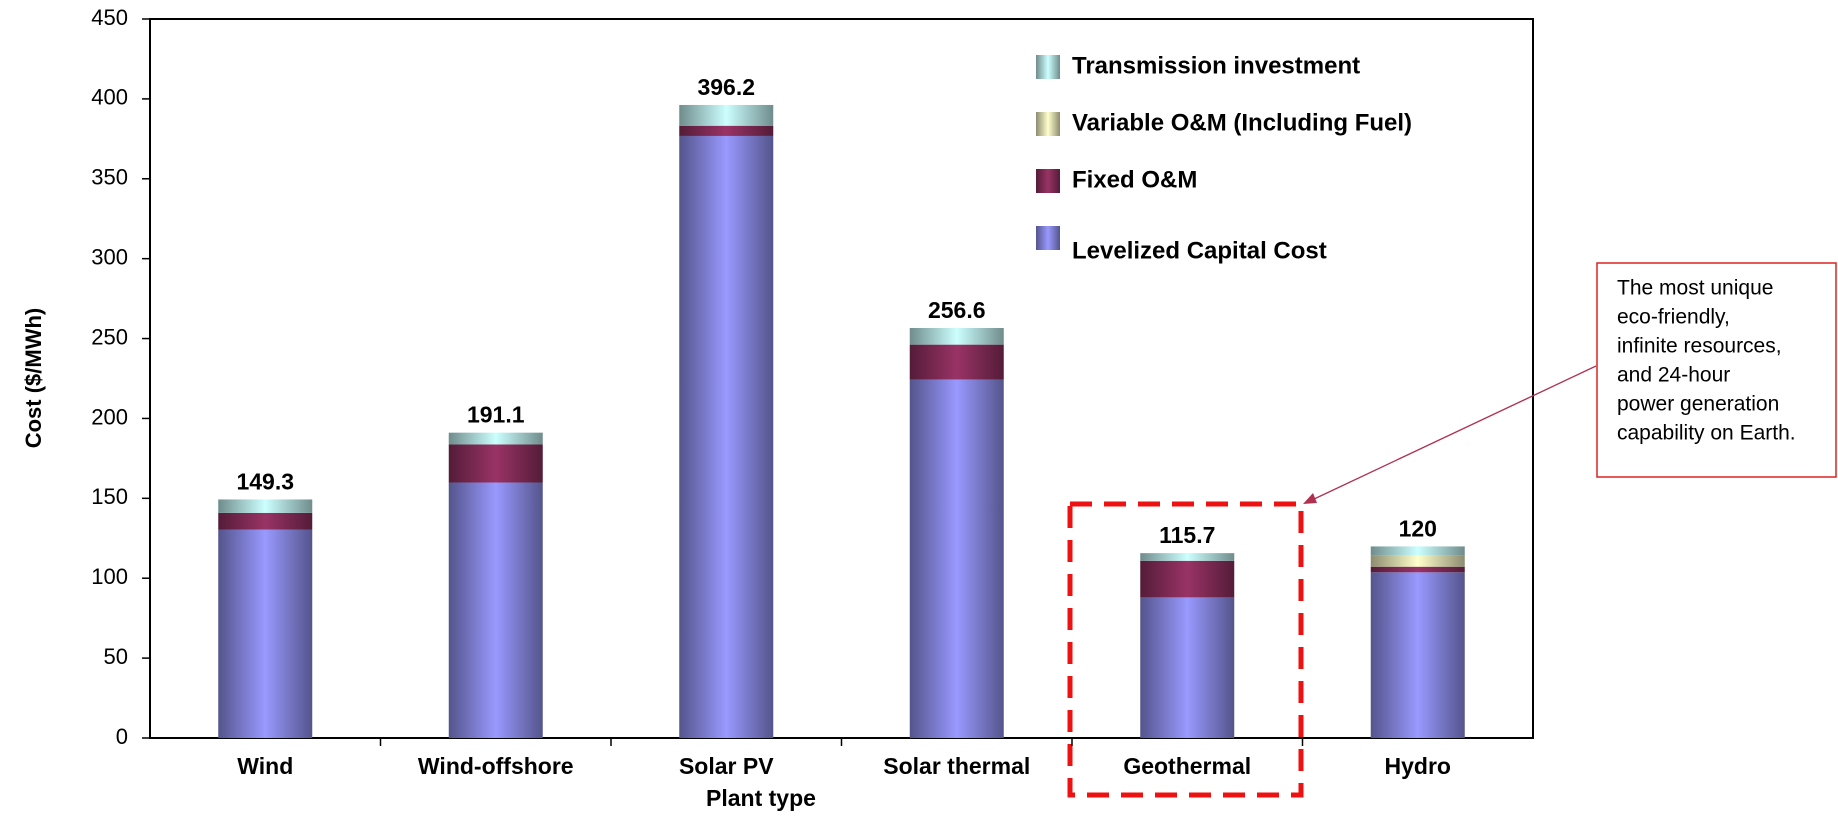  I want to click on legend-label: Fixed O&M, so click(1134, 179).